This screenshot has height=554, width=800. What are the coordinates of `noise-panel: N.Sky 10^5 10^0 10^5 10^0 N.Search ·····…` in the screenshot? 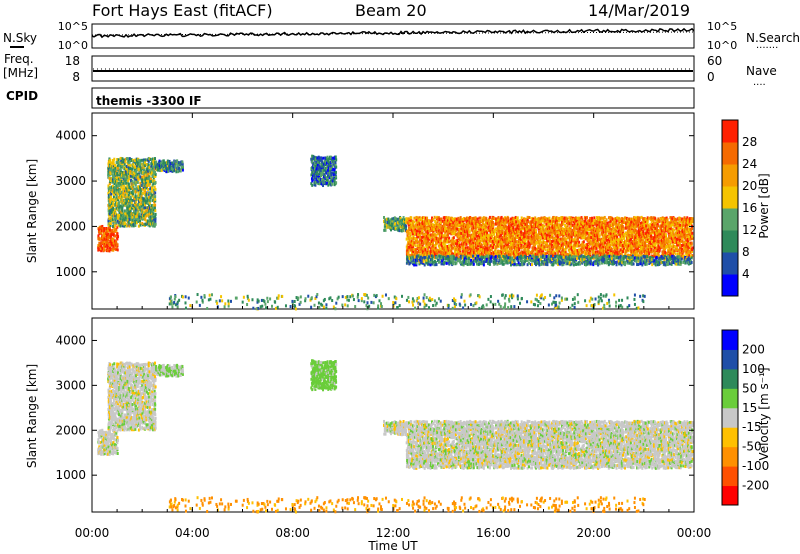 It's located at (401, 37).